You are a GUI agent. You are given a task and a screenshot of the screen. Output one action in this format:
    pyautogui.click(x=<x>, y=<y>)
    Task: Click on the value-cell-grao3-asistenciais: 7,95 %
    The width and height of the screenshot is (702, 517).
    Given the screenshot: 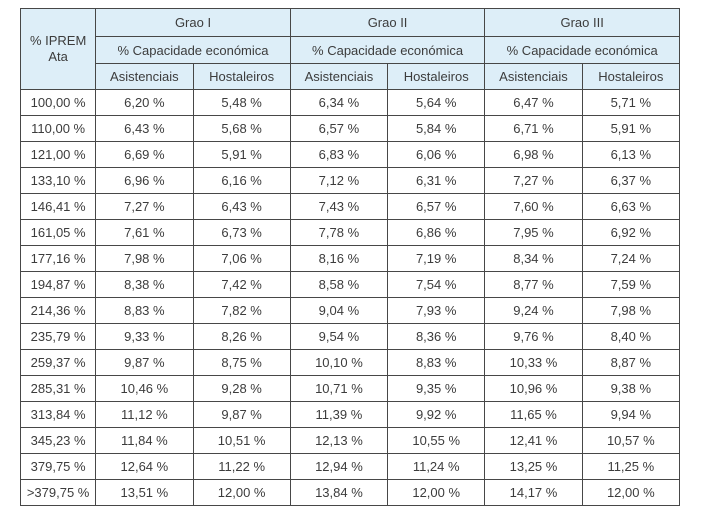 What is the action you would take?
    pyautogui.click(x=533, y=232)
    